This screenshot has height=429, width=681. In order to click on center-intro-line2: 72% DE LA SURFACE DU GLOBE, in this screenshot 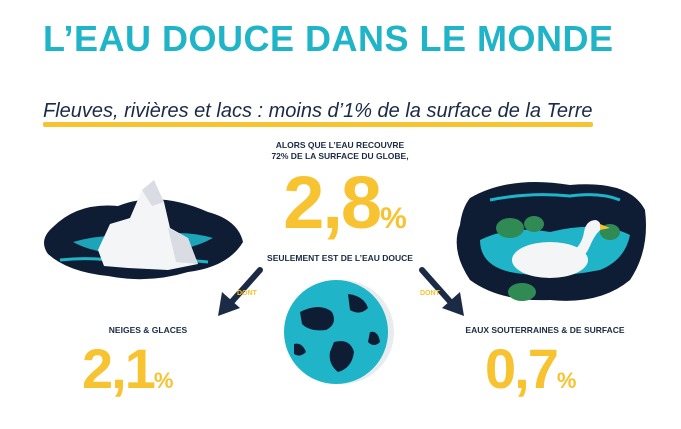, I will do `click(340, 156)`.